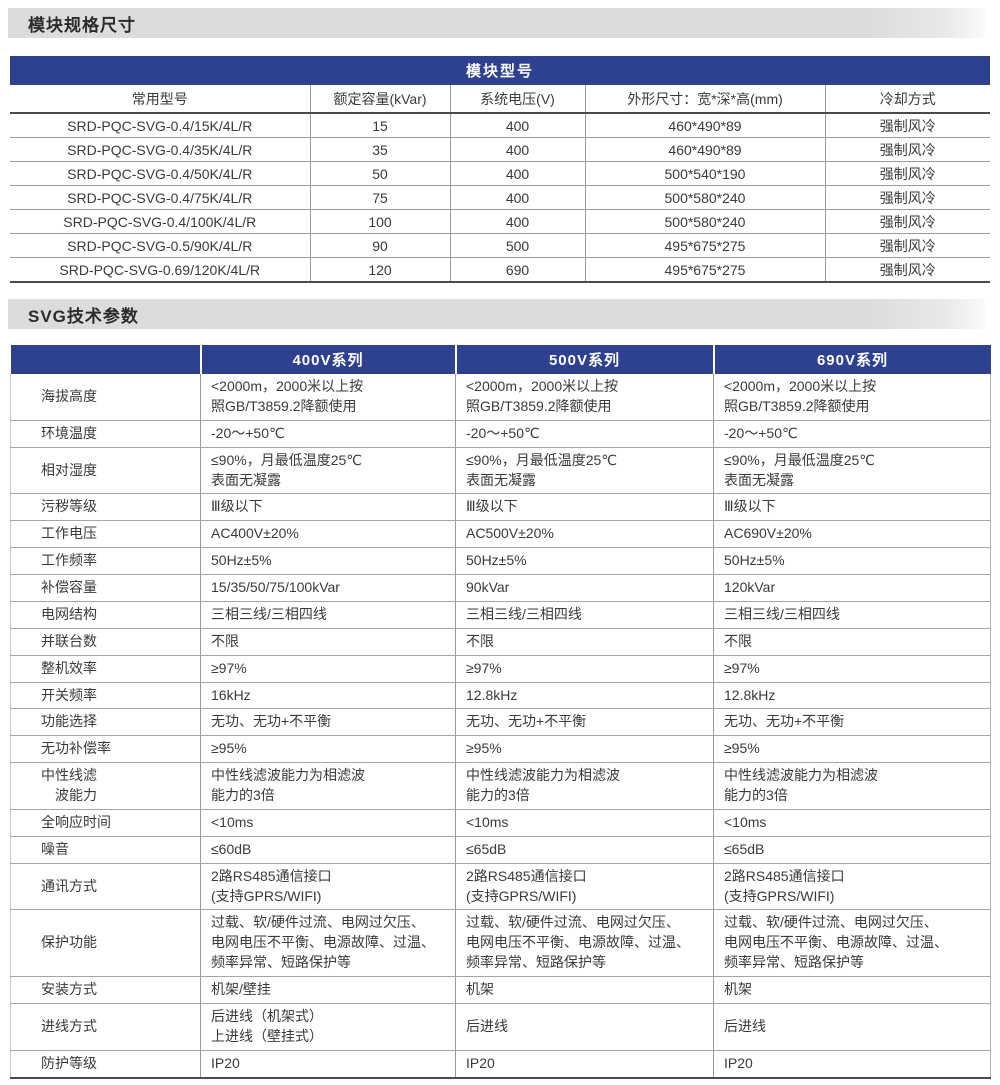 The height and width of the screenshot is (1085, 1000). Describe the element at coordinates (105, 669) in the screenshot. I see `param-label: 整机效率` at that location.